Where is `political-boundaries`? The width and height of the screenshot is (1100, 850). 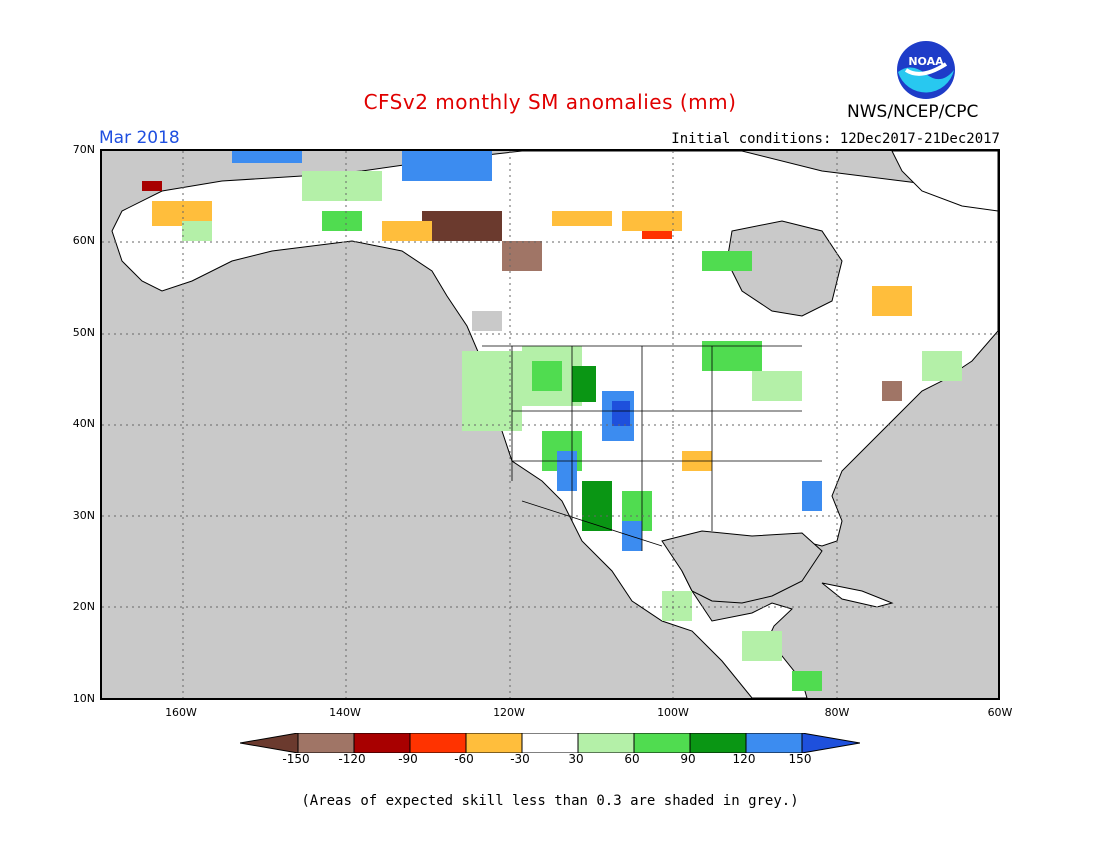
political-boundaries is located at coordinates (652, 448).